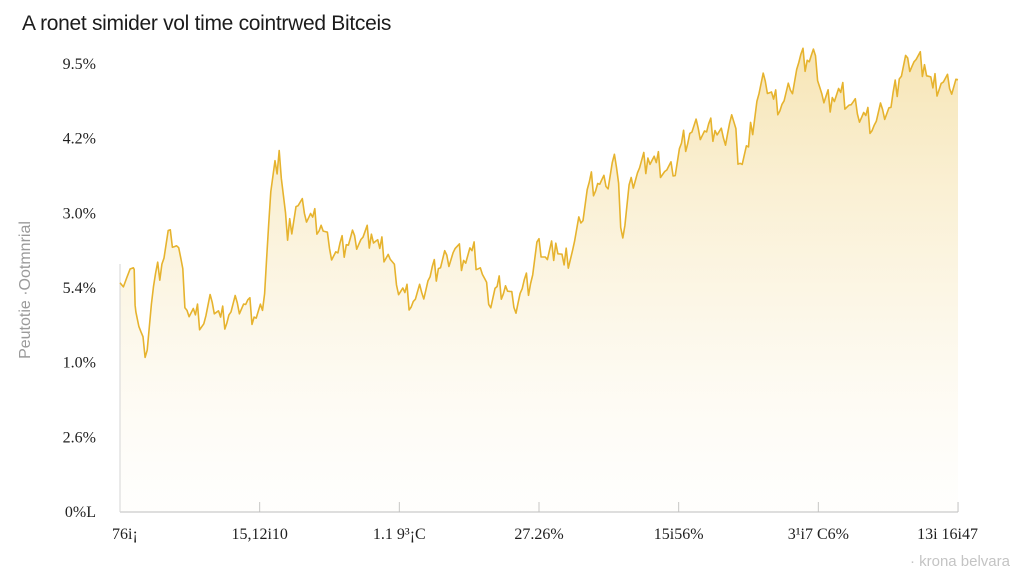 This screenshot has width=1024, height=576. I want to click on y-tick-label: 1.0%, so click(79, 363).